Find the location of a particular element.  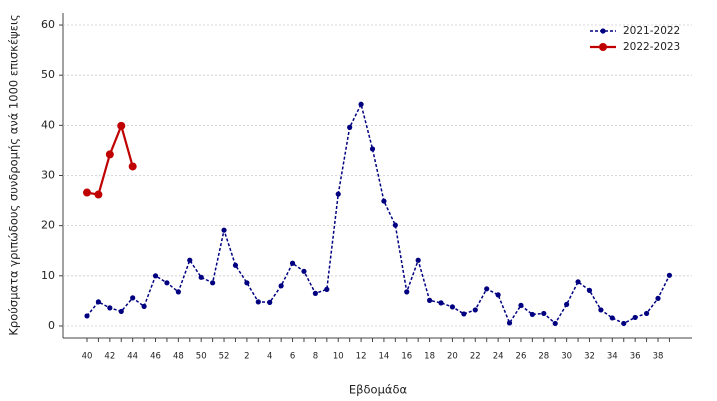

x-tick-label: 2 is located at coordinates (246, 357).